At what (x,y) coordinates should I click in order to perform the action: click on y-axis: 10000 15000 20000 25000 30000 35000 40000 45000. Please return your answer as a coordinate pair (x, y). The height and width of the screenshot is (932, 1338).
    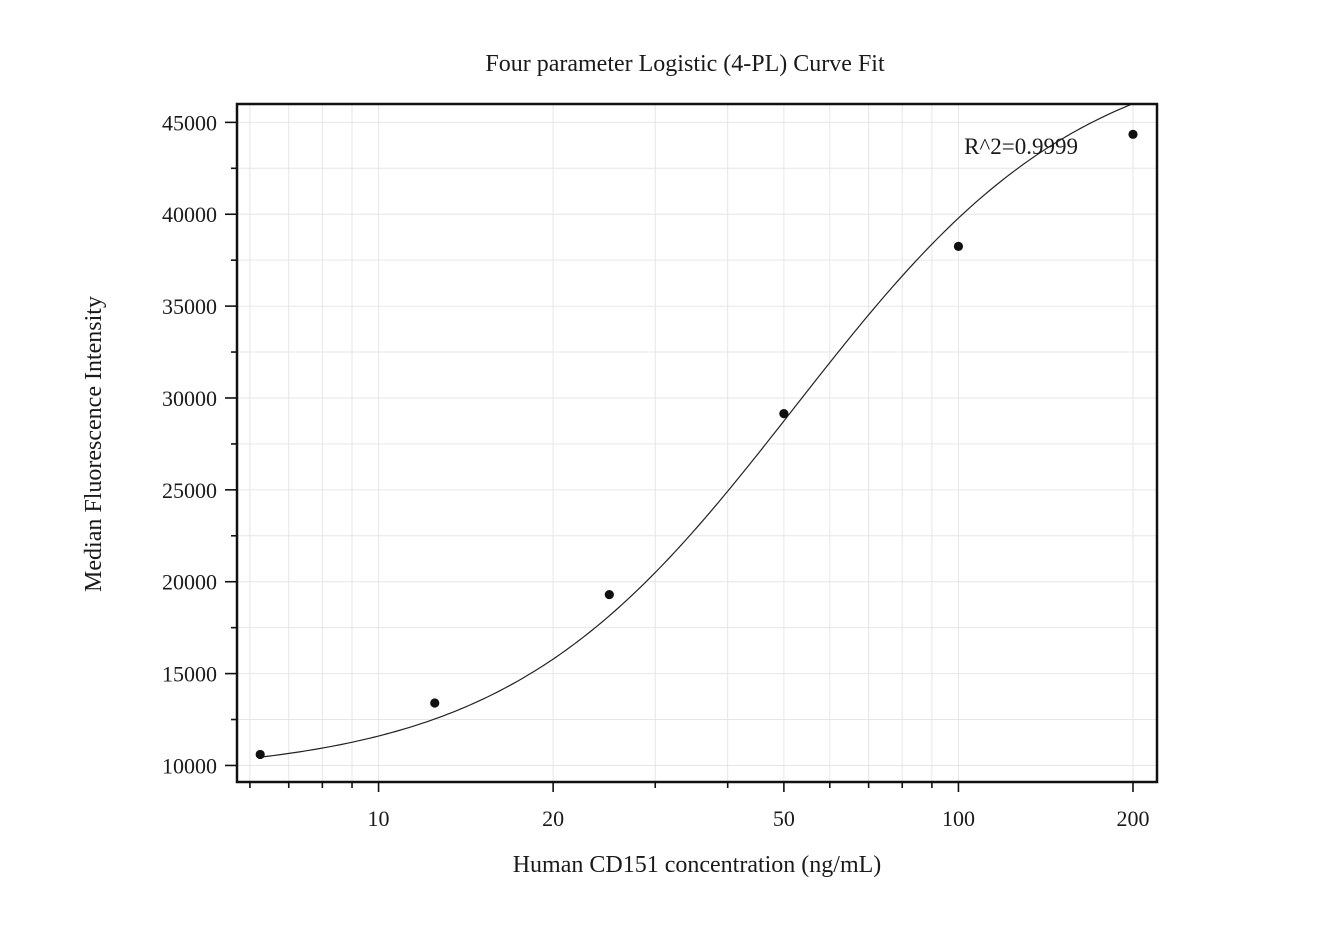
    Looking at the image, I should click on (199, 444).